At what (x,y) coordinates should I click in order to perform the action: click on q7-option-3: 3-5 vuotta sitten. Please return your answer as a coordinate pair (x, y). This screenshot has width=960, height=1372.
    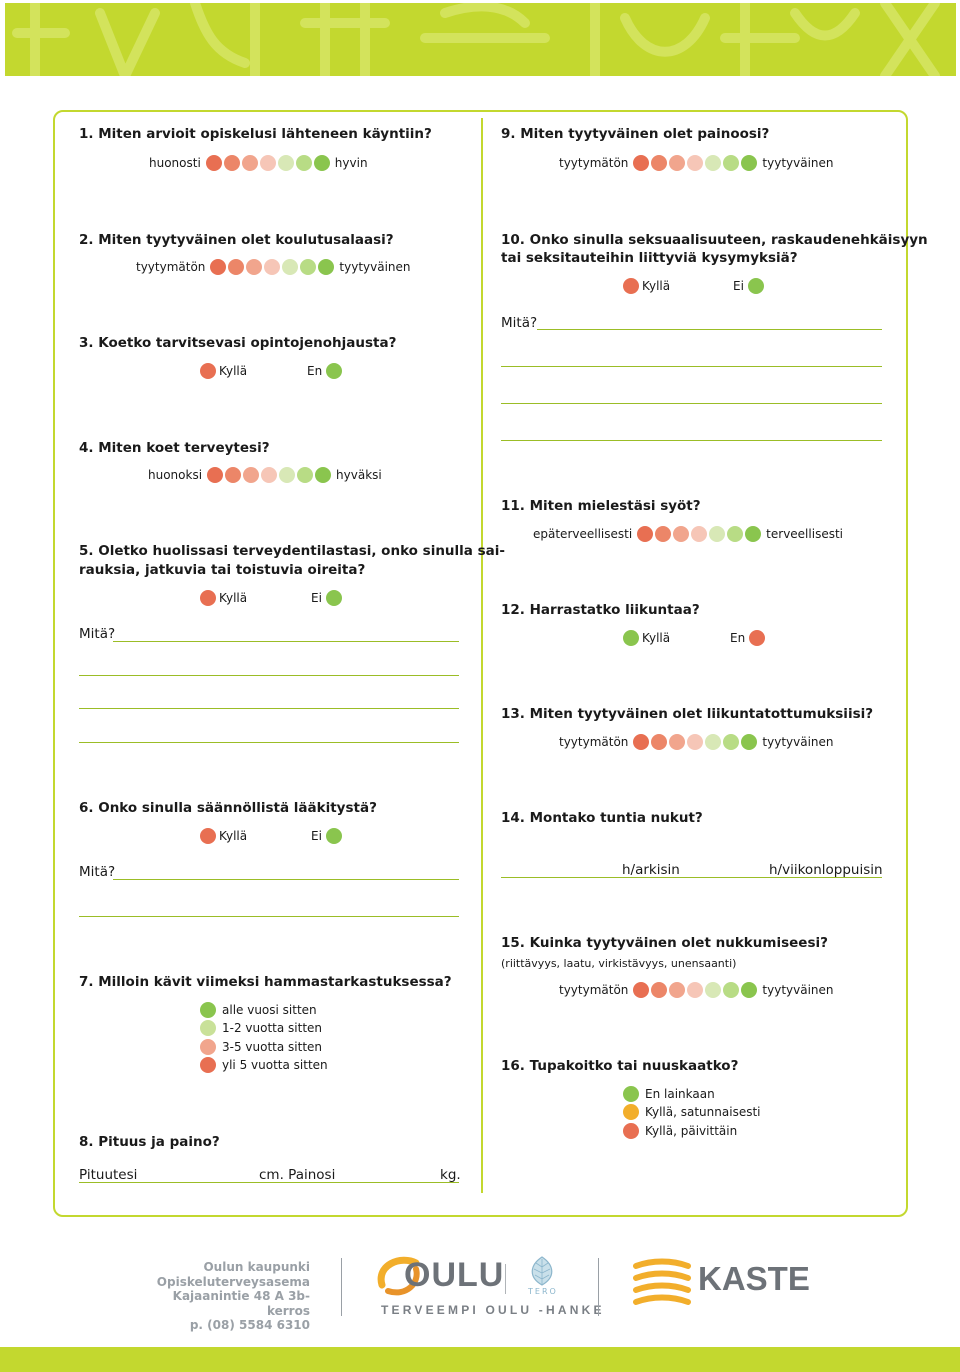
    Looking at the image, I should click on (261, 1047).